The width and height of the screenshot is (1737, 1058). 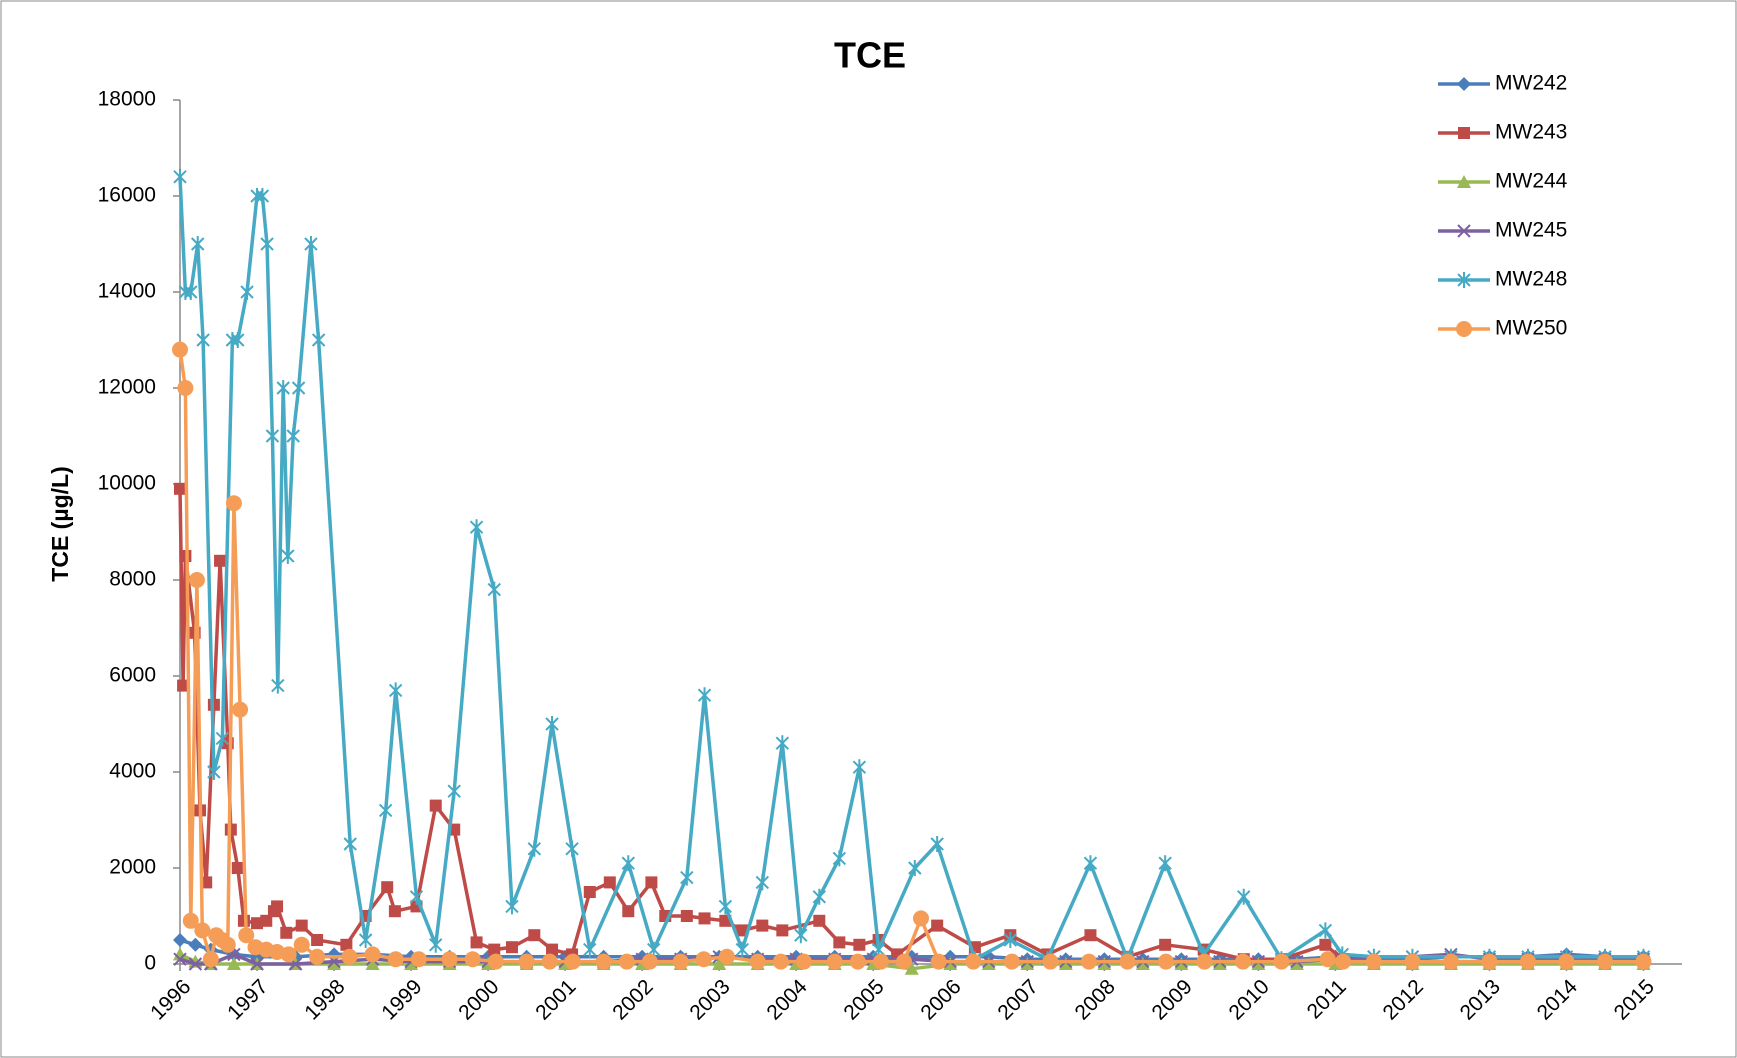 I want to click on y-tick-label: 12000, so click(x=127, y=387).